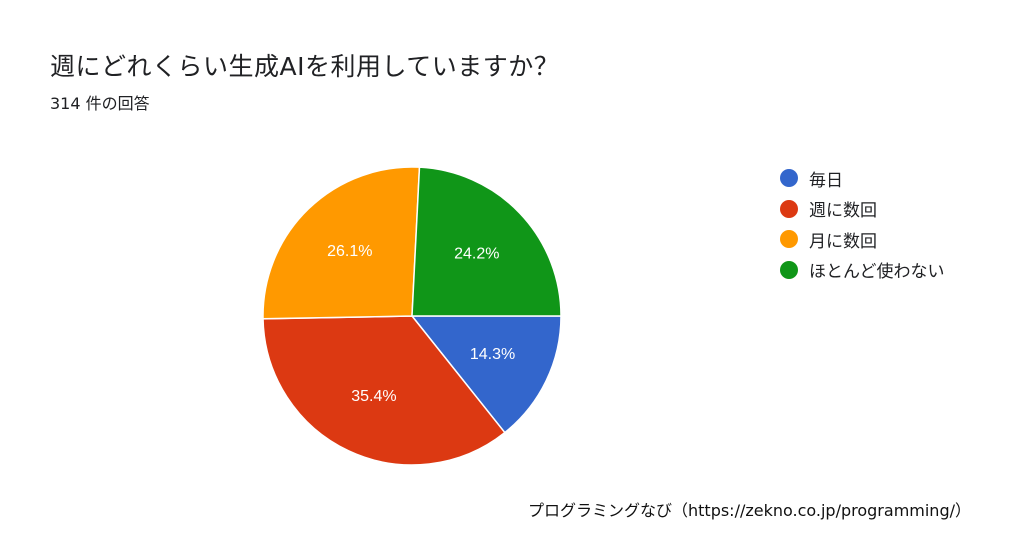  What do you see at coordinates (492, 354) in the screenshot?
I see `pie-label-daily: 14.3%` at bounding box center [492, 354].